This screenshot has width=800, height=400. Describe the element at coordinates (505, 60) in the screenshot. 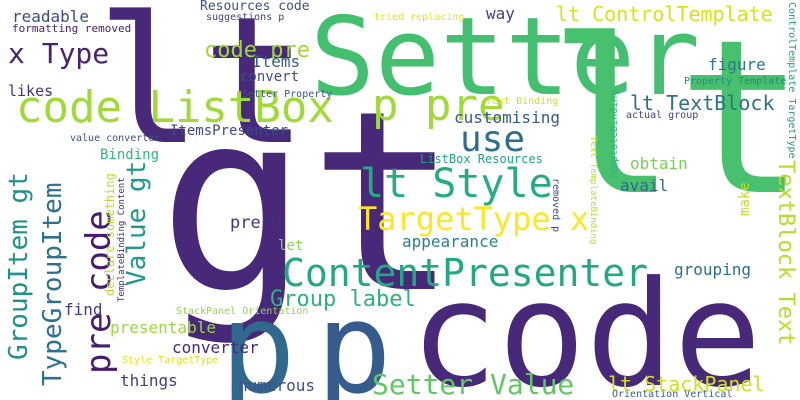

I see `word-setter: Setter` at that location.